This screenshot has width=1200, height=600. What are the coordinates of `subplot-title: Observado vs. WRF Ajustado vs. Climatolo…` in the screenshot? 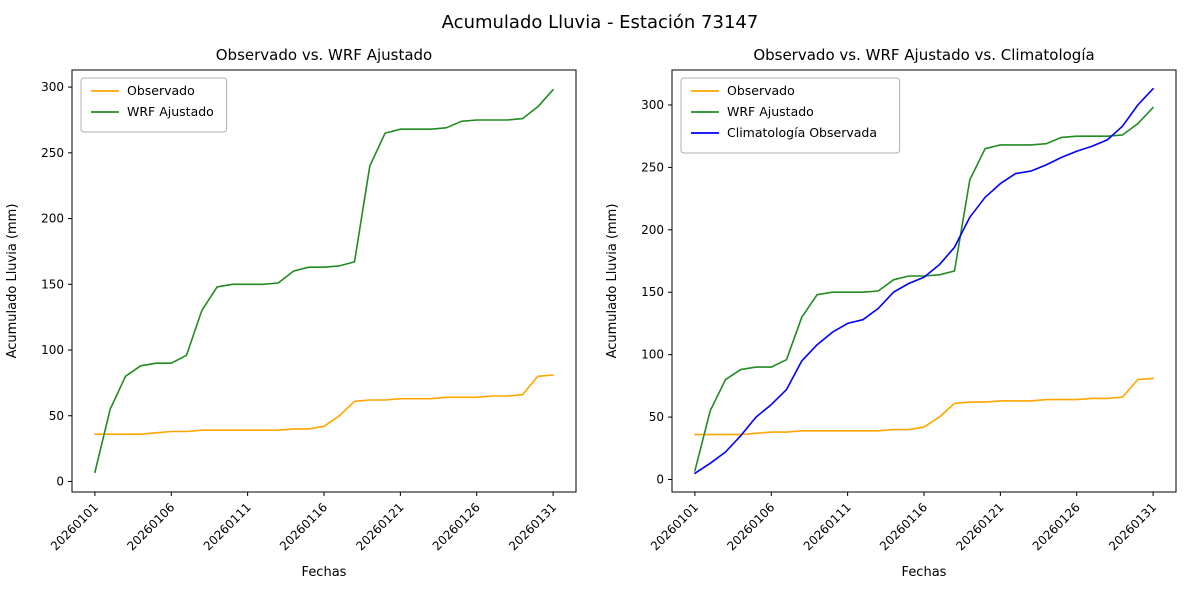 It's located at (923, 55).